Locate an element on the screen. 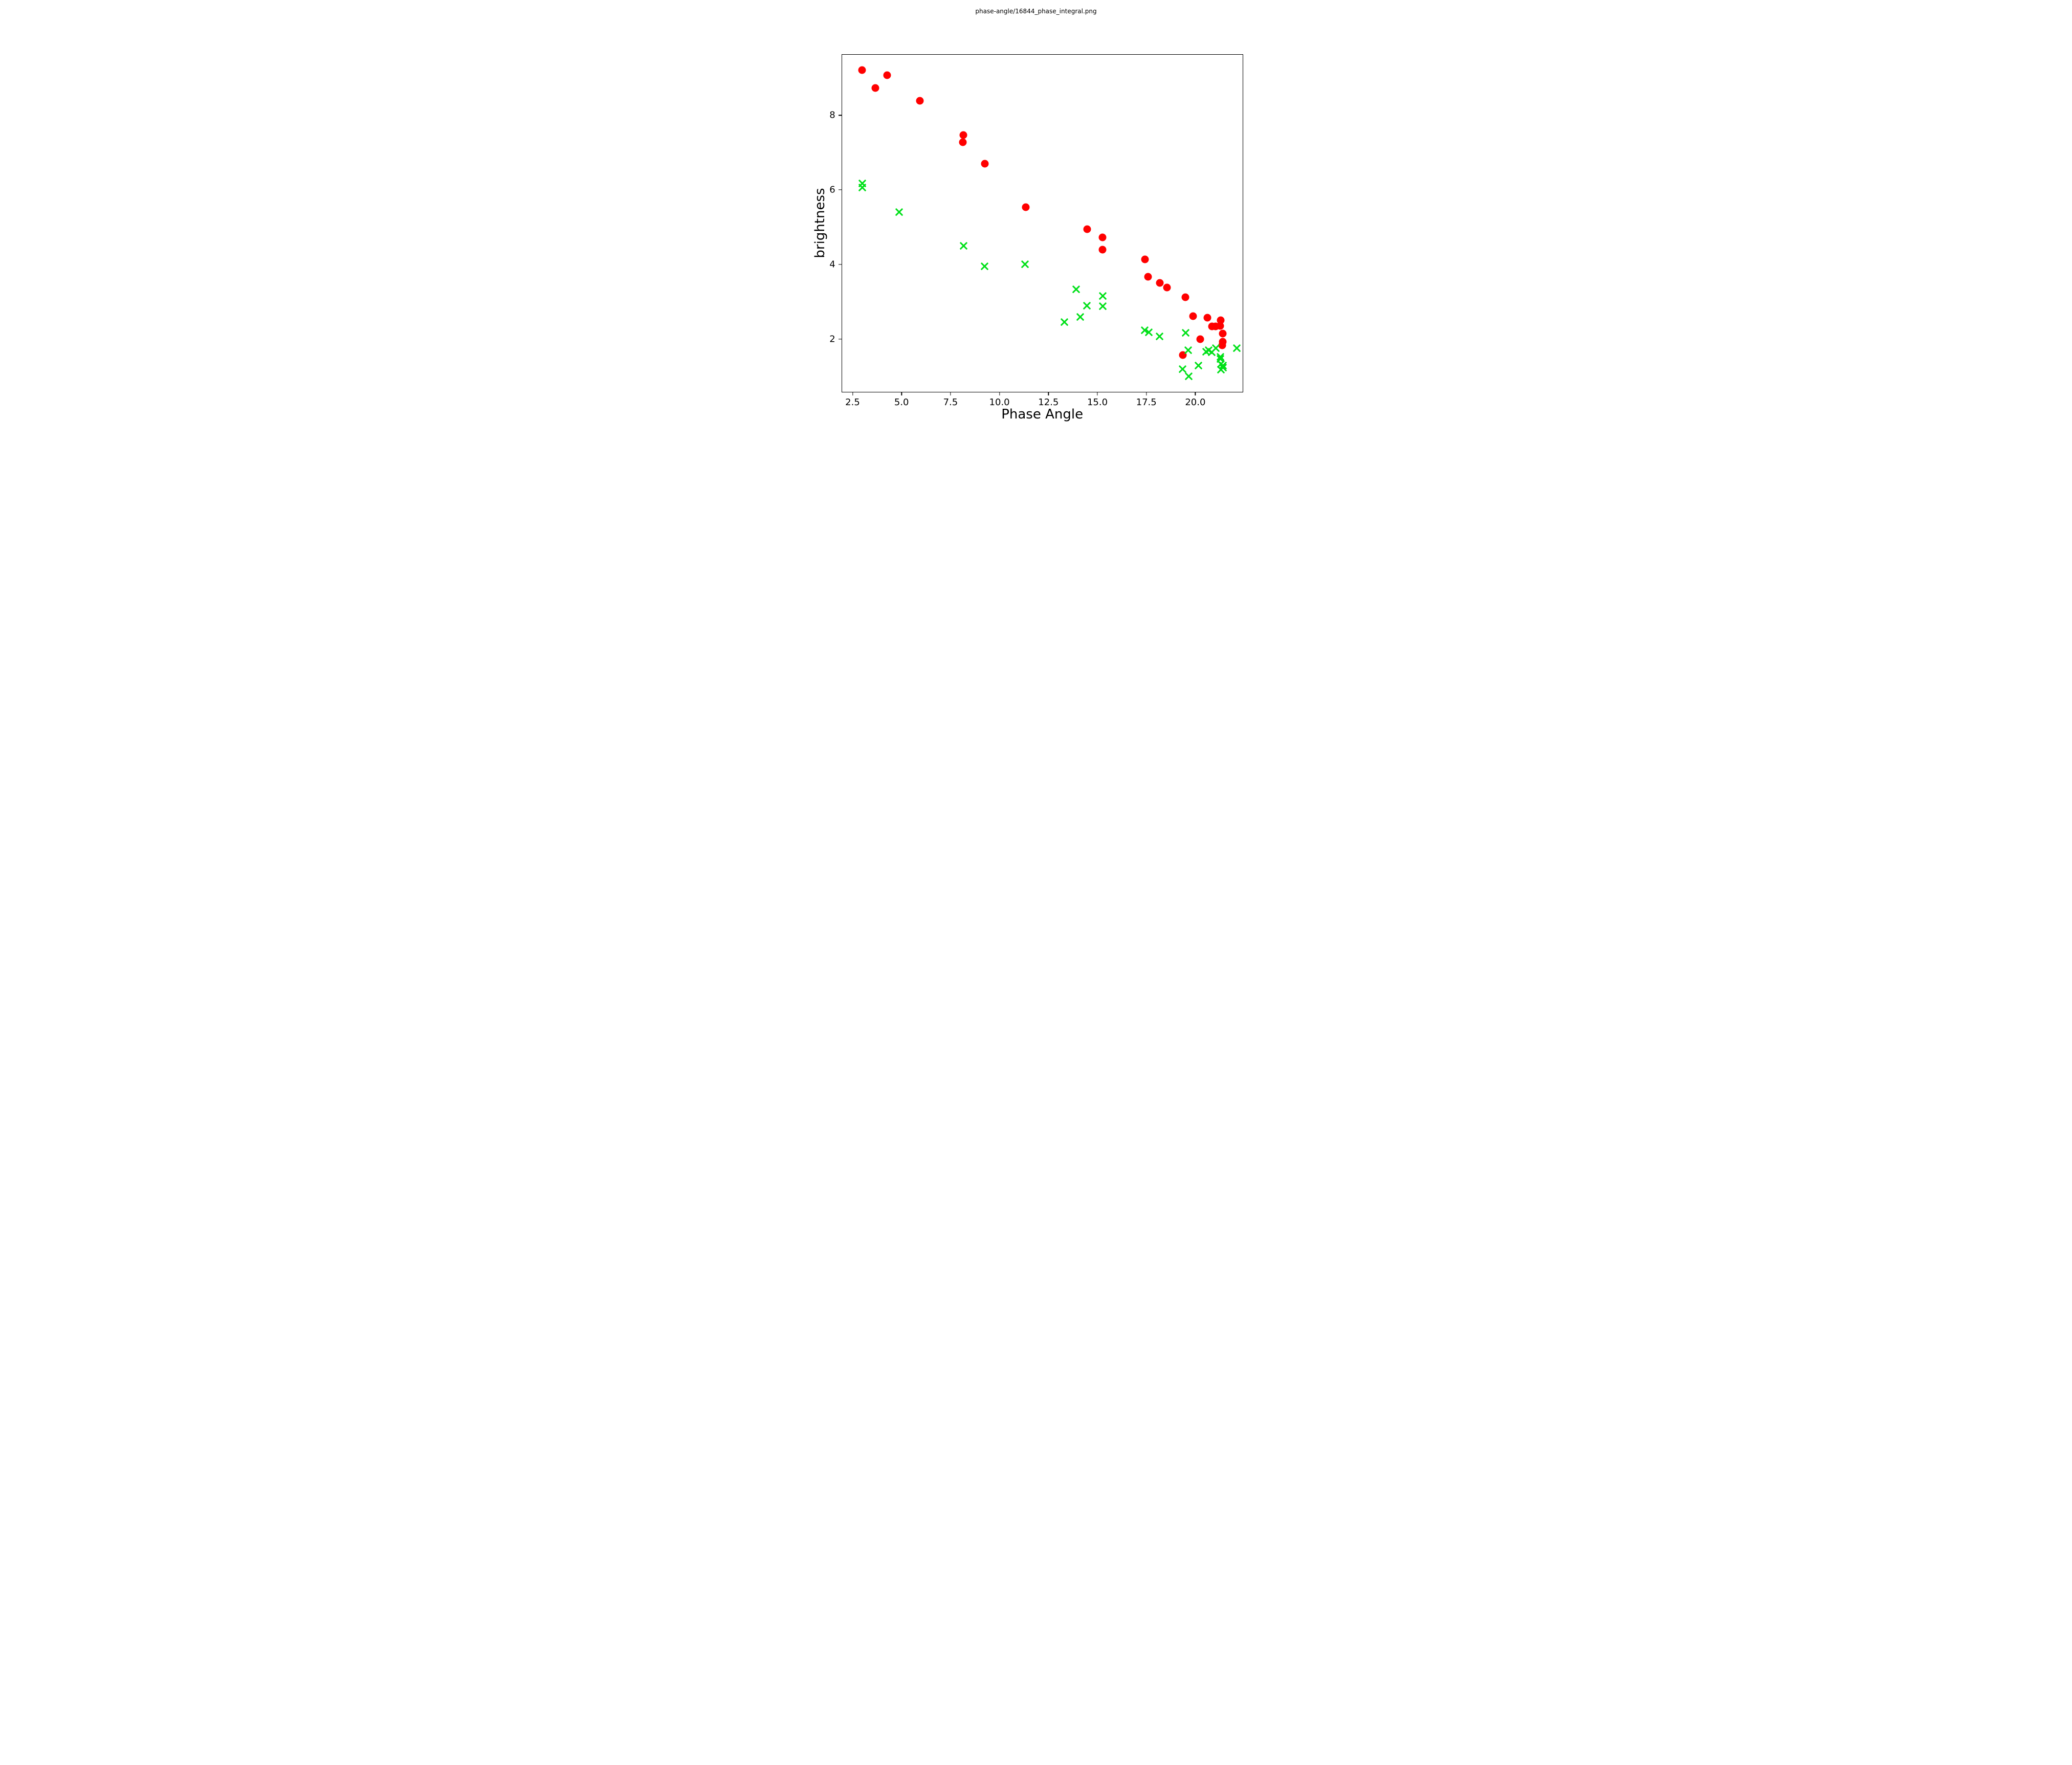 The height and width of the screenshot is (1765, 2072). x-tick-label: 7.5 is located at coordinates (950, 402).